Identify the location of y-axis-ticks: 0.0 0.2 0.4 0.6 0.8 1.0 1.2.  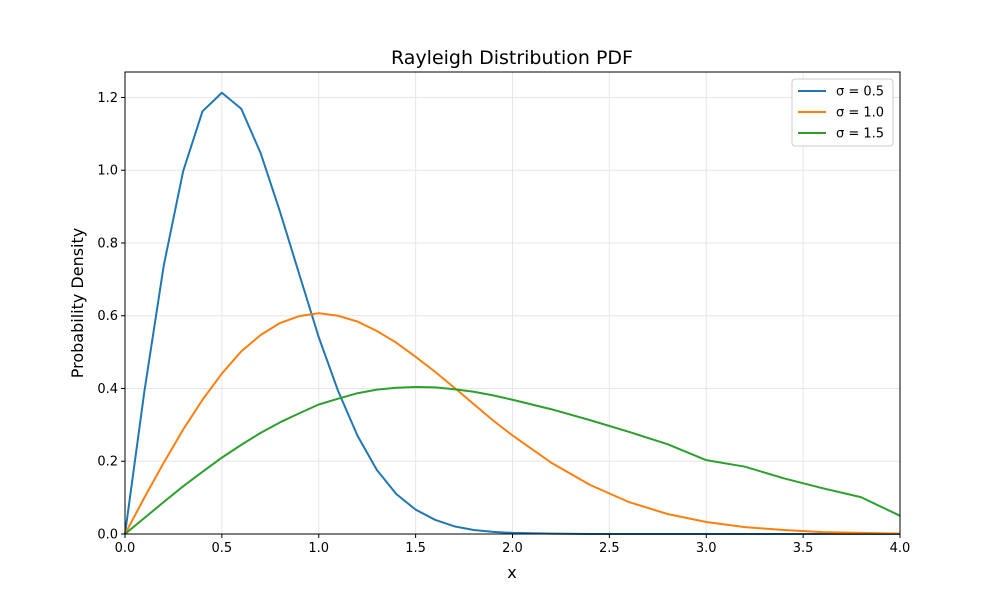
(111, 317).